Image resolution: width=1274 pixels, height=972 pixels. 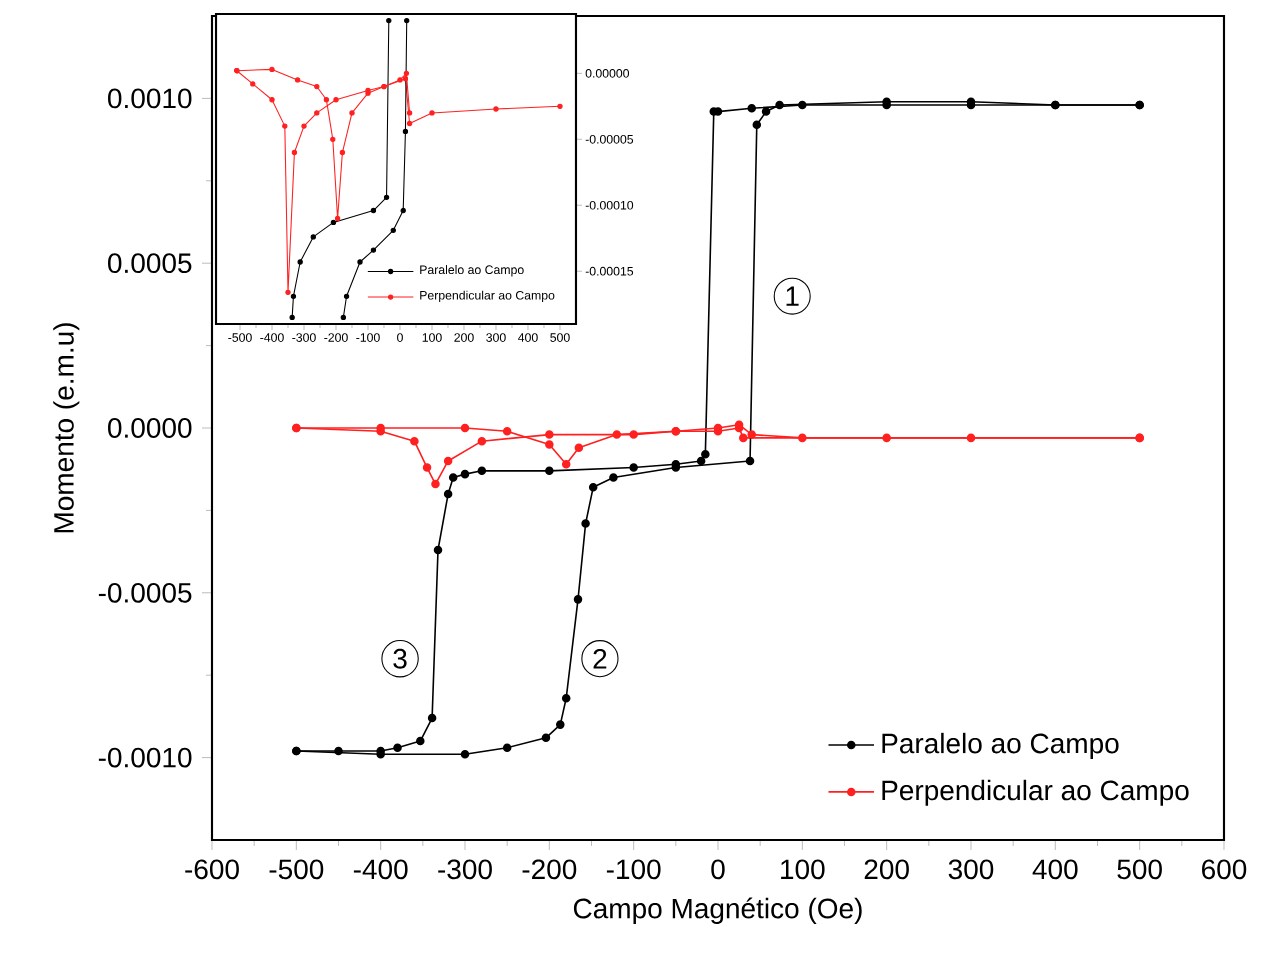 I want to click on x-tick-label: -100, so click(x=633, y=869).